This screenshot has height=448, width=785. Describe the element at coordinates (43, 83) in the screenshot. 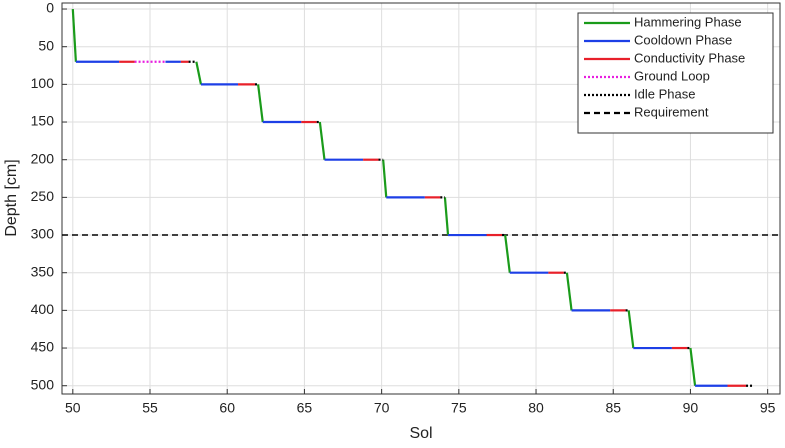

I see `y-tick-label: 100` at that location.